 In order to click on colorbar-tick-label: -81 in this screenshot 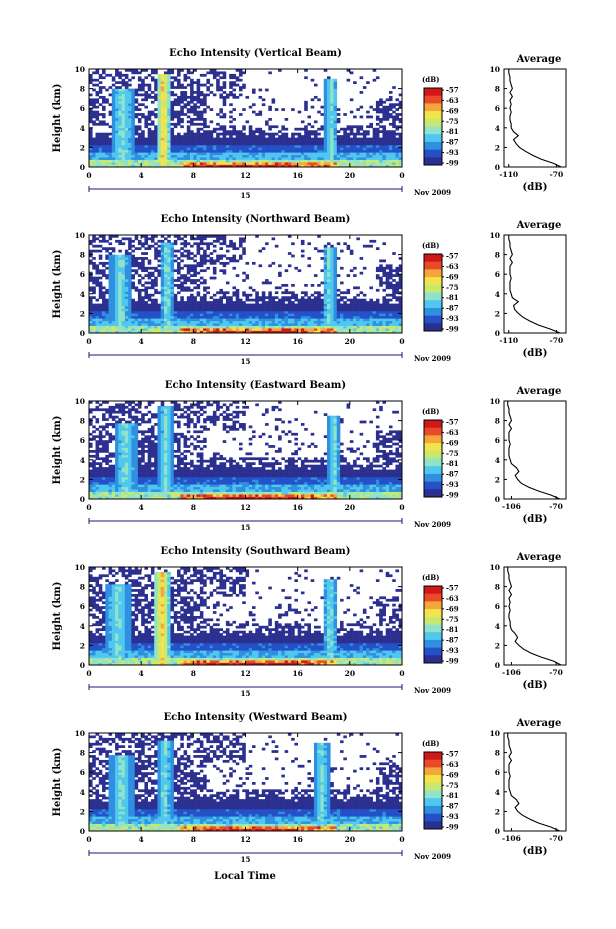, I will do `click(452, 297)`.